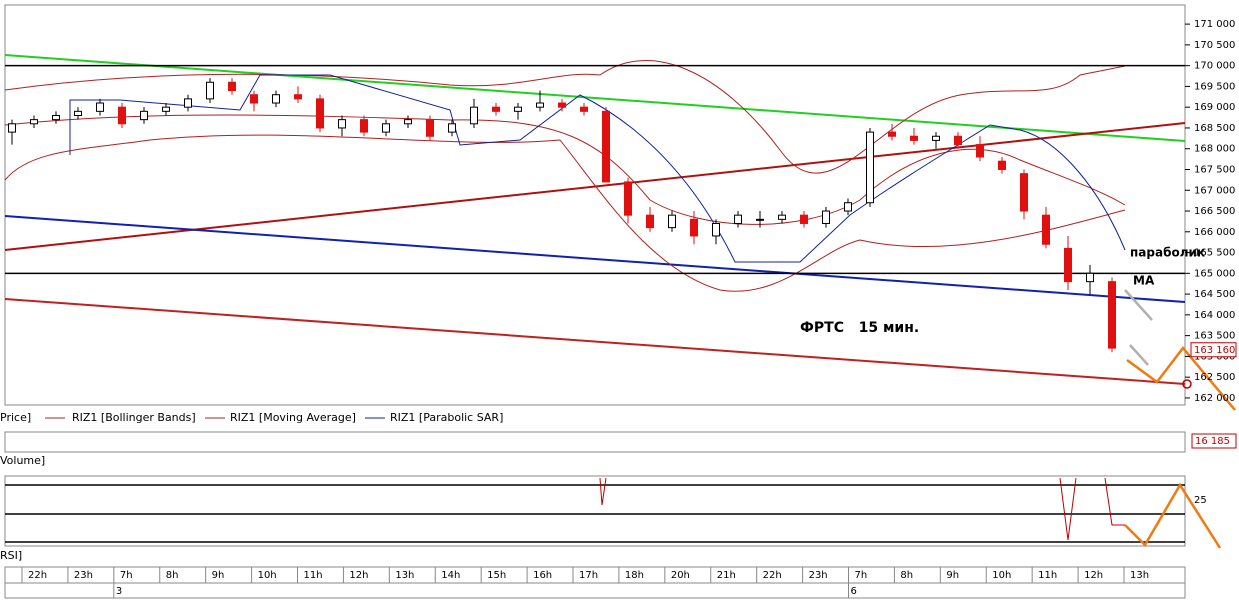 Image resolution: width=1239 pixels, height=601 pixels. Describe the element at coordinates (446, 417) in the screenshot. I see `legend-item: RIZ1 [Parabolic SAR]` at that location.